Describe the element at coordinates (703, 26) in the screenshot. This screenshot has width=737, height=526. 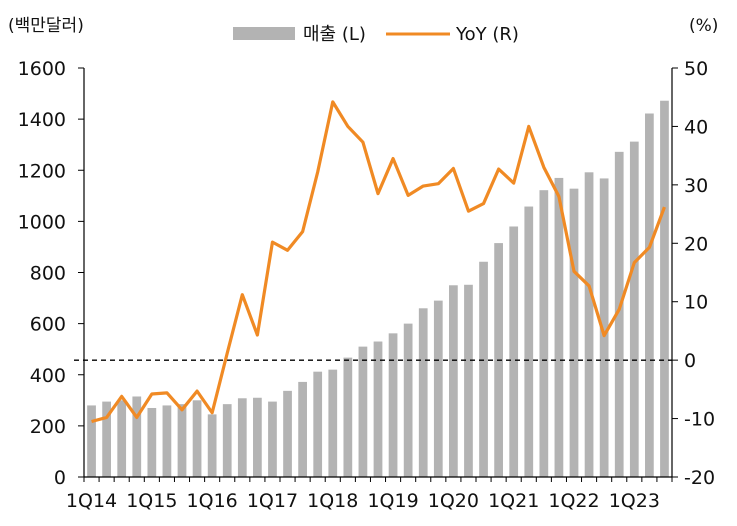
I see `right-axis-unit: (%)` at that location.